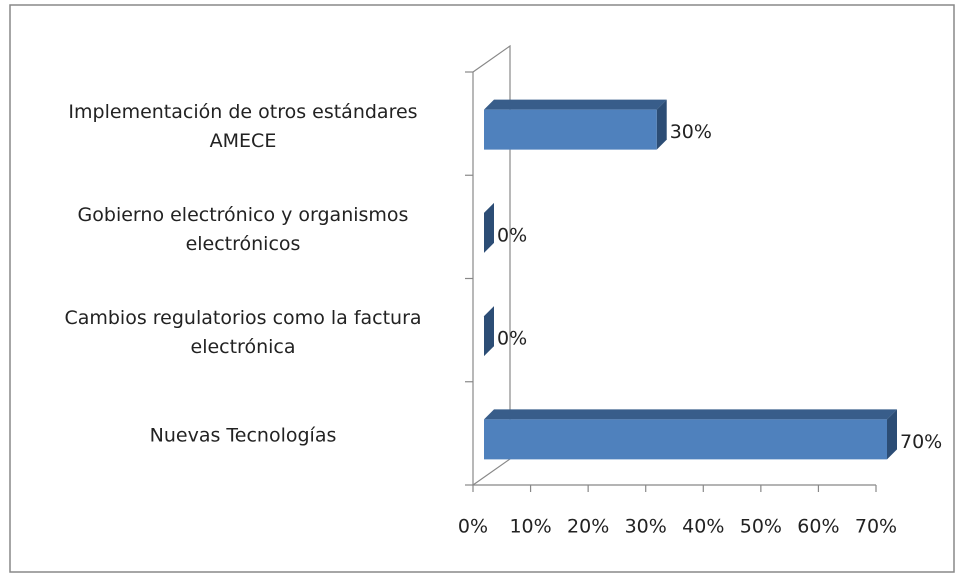 The image size is (961, 578). What do you see at coordinates (876, 527) in the screenshot?
I see `x-tick-label: 70%` at bounding box center [876, 527].